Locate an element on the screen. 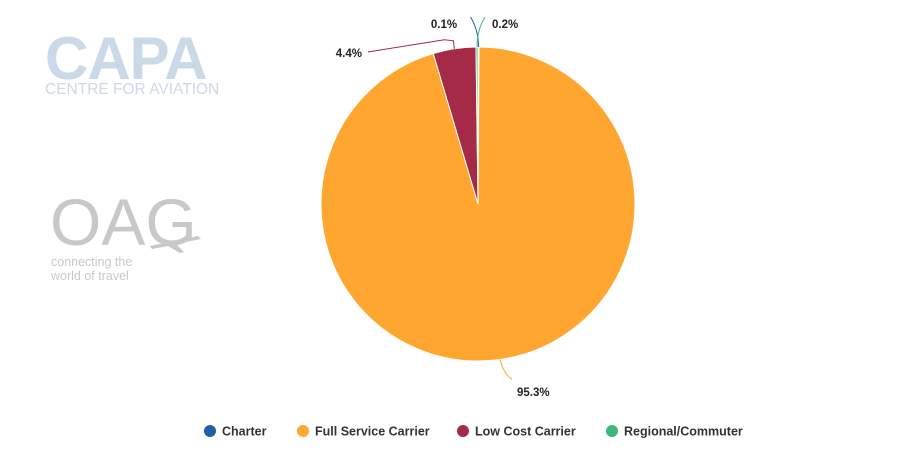 The height and width of the screenshot is (451, 915). legend-label-charter: Charter is located at coordinates (244, 432).